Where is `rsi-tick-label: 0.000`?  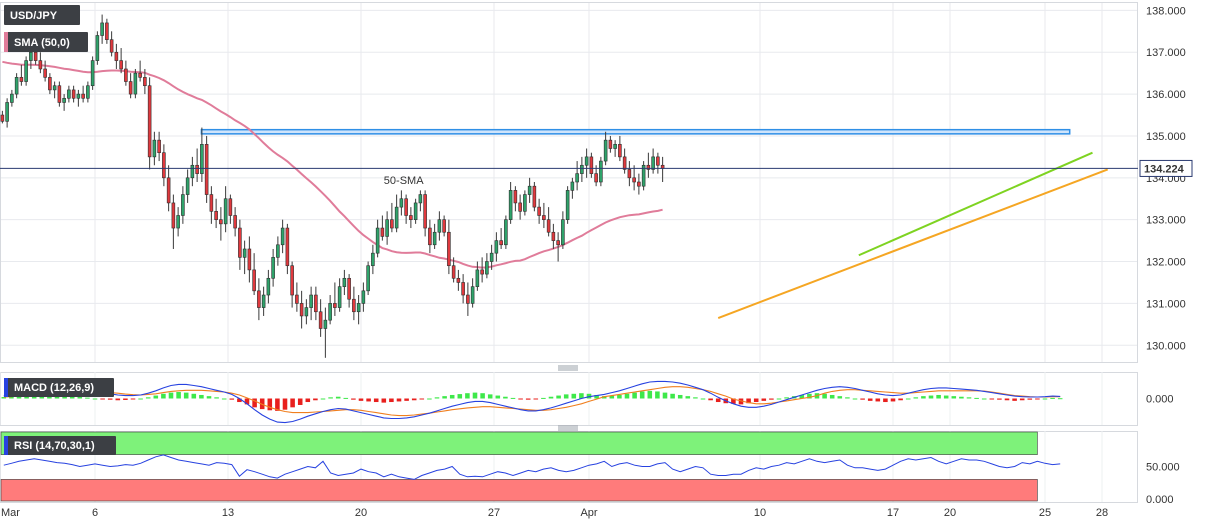
rsi-tick-label: 0.000 is located at coordinates (1160, 500).